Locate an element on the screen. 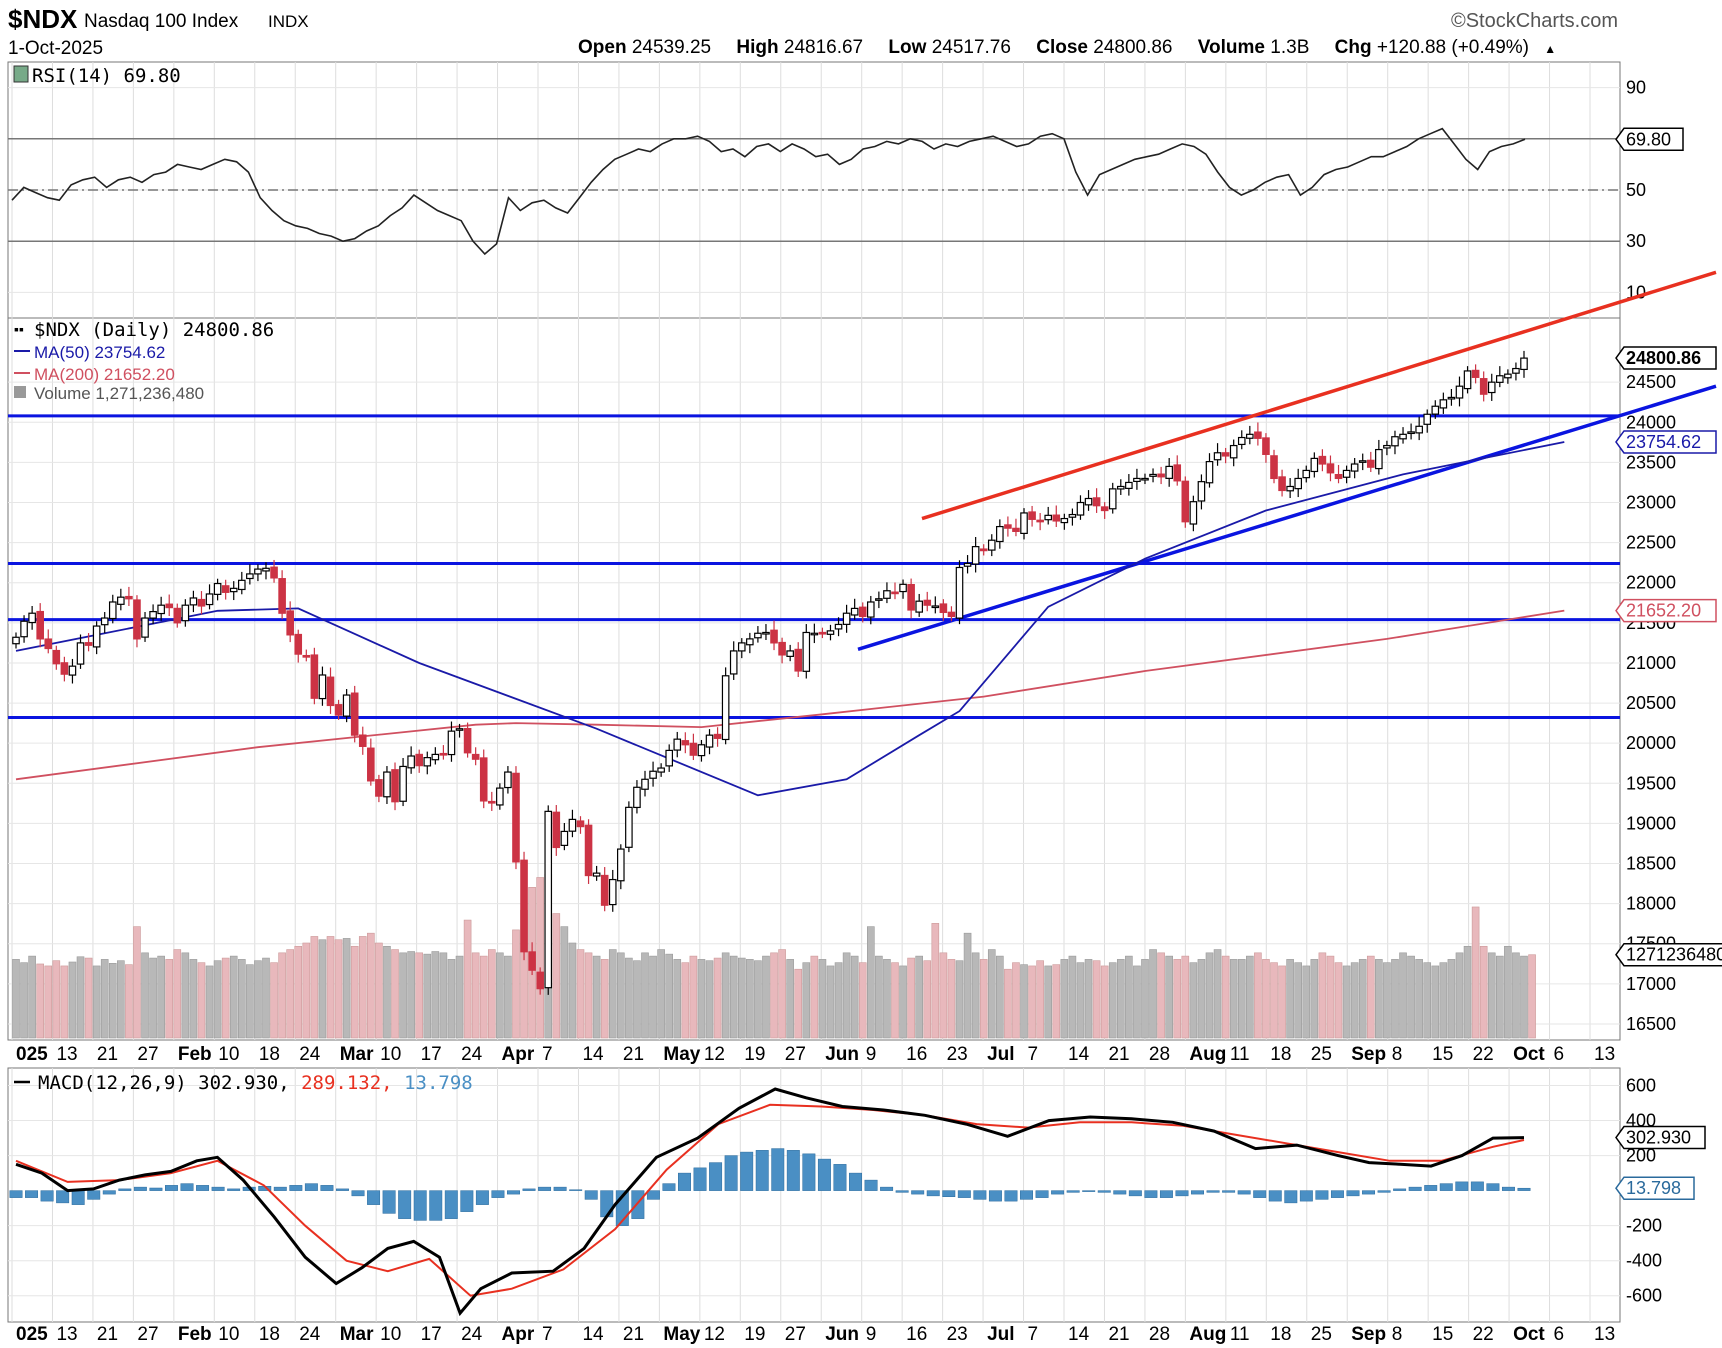 The width and height of the screenshot is (1722, 1348). brand-logo: ©StockCharts.com is located at coordinates (1534, 21).